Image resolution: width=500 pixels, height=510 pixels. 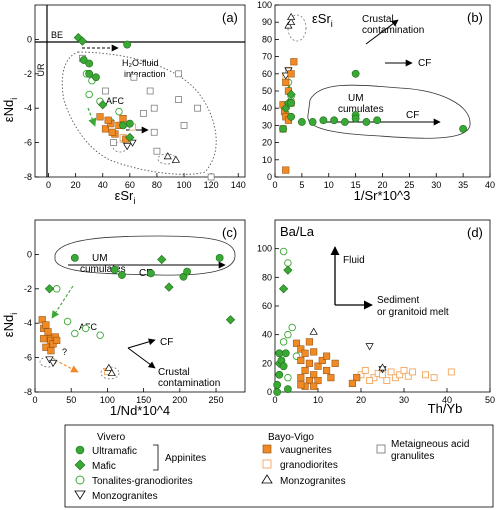 What do you see at coordinates (100, 258) in the screenshot?
I see `um-label-c: UM` at bounding box center [100, 258].